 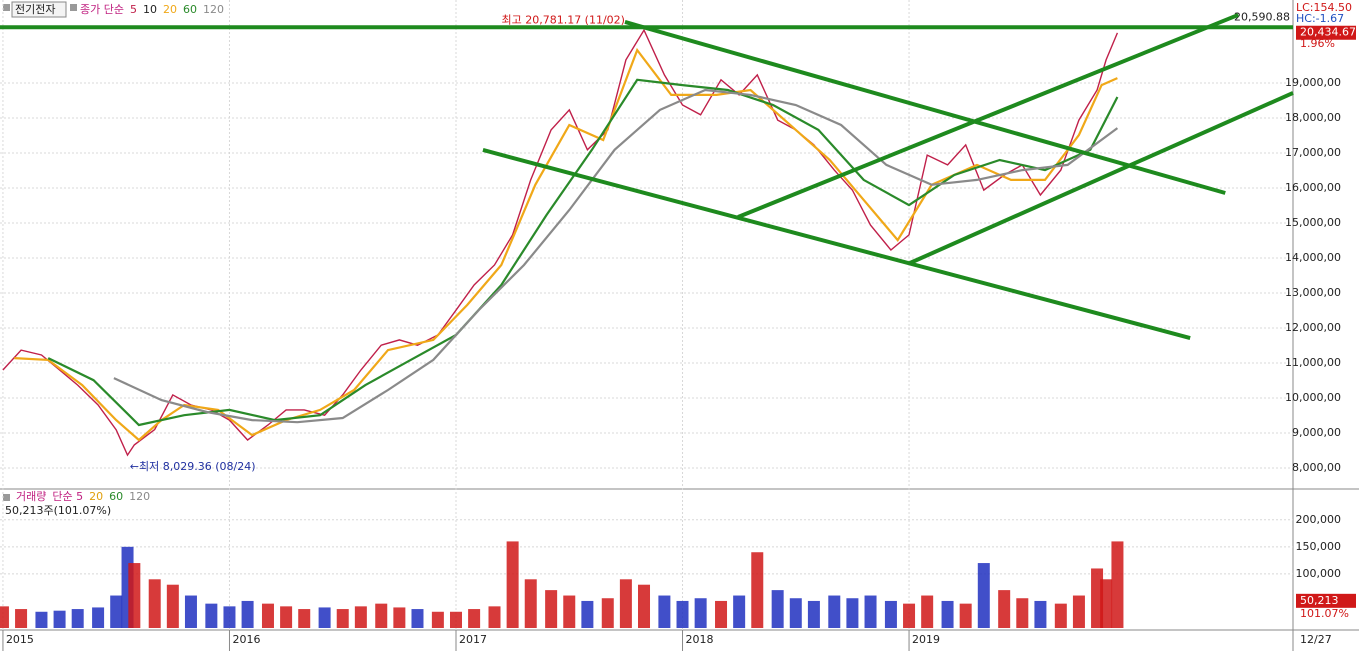 What do you see at coordinates (133, 9) in the screenshot?
I see `legend-entry: 5` at bounding box center [133, 9].